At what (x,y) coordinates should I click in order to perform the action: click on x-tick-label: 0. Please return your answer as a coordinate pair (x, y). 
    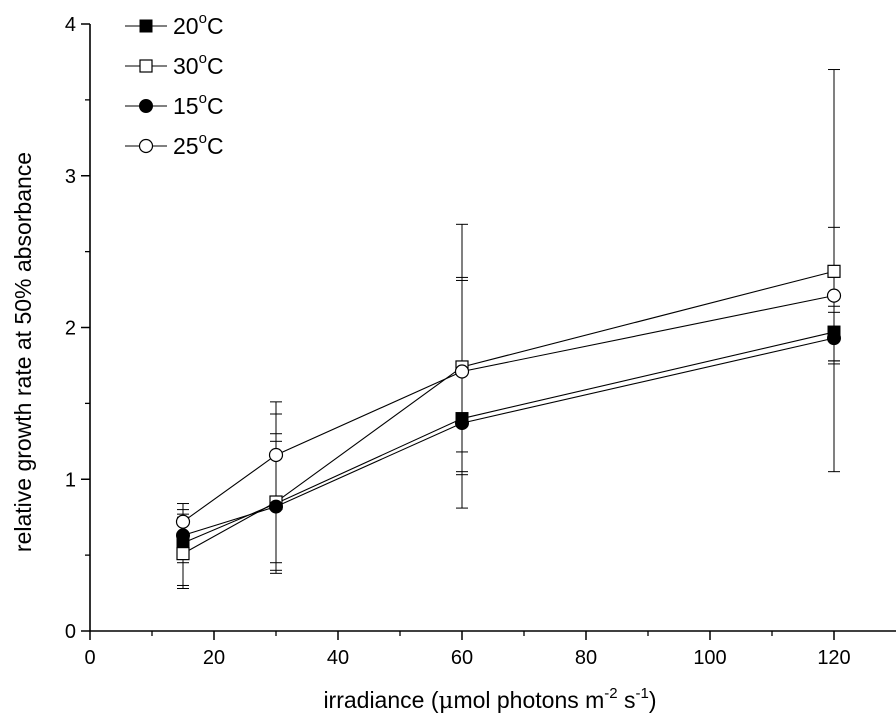
    Looking at the image, I should click on (89, 658).